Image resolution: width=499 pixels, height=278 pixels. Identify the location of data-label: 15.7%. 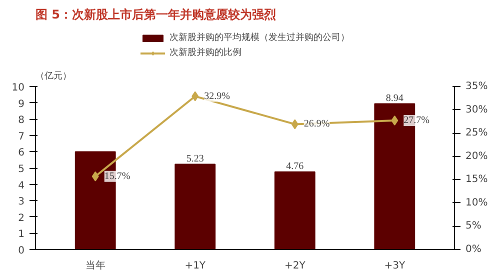
(117, 176).